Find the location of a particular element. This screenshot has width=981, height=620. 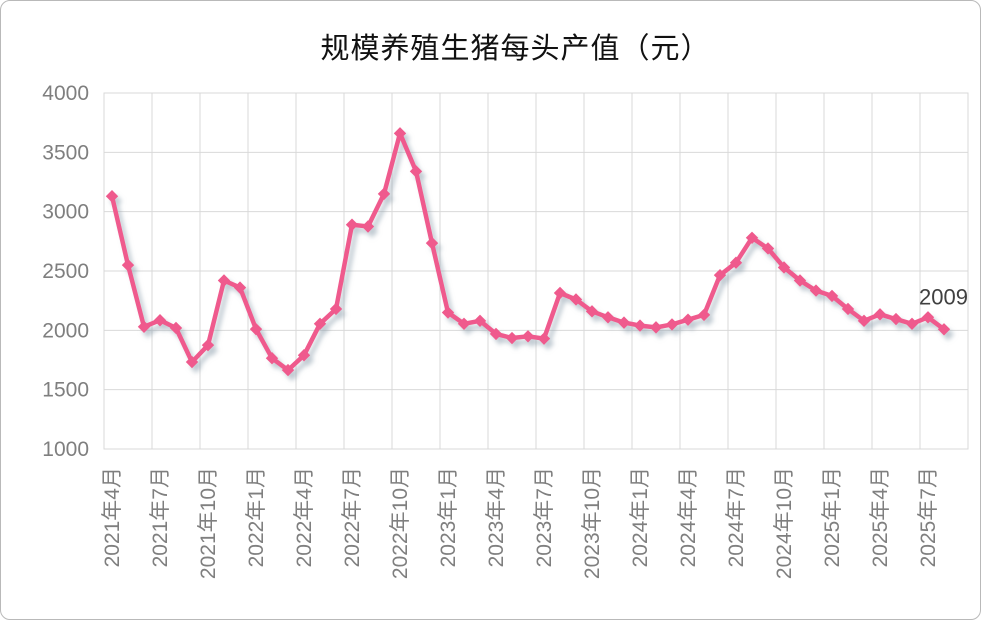

x-axis-tick-label: 2025年4月 is located at coordinates (880, 517).